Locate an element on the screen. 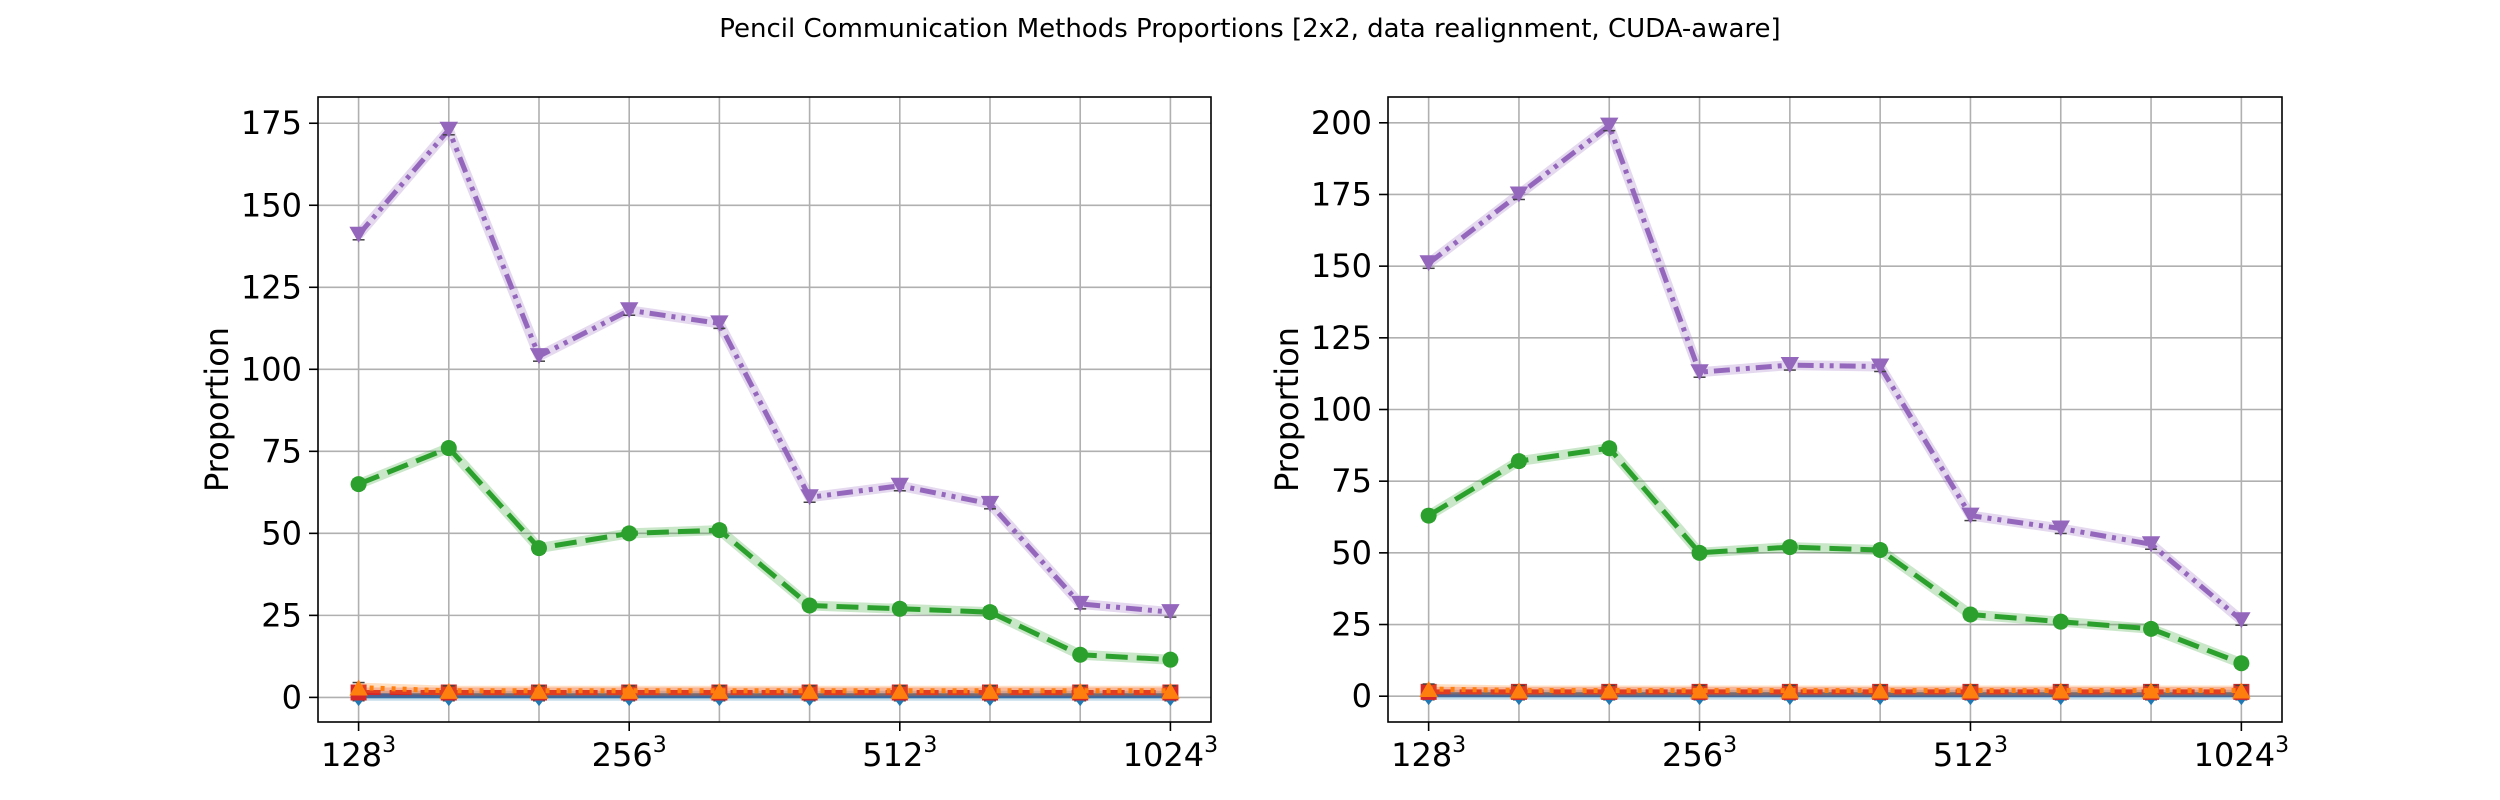 This screenshot has width=2500, height=800. y-axis-label: Proportion is located at coordinates (217, 409).